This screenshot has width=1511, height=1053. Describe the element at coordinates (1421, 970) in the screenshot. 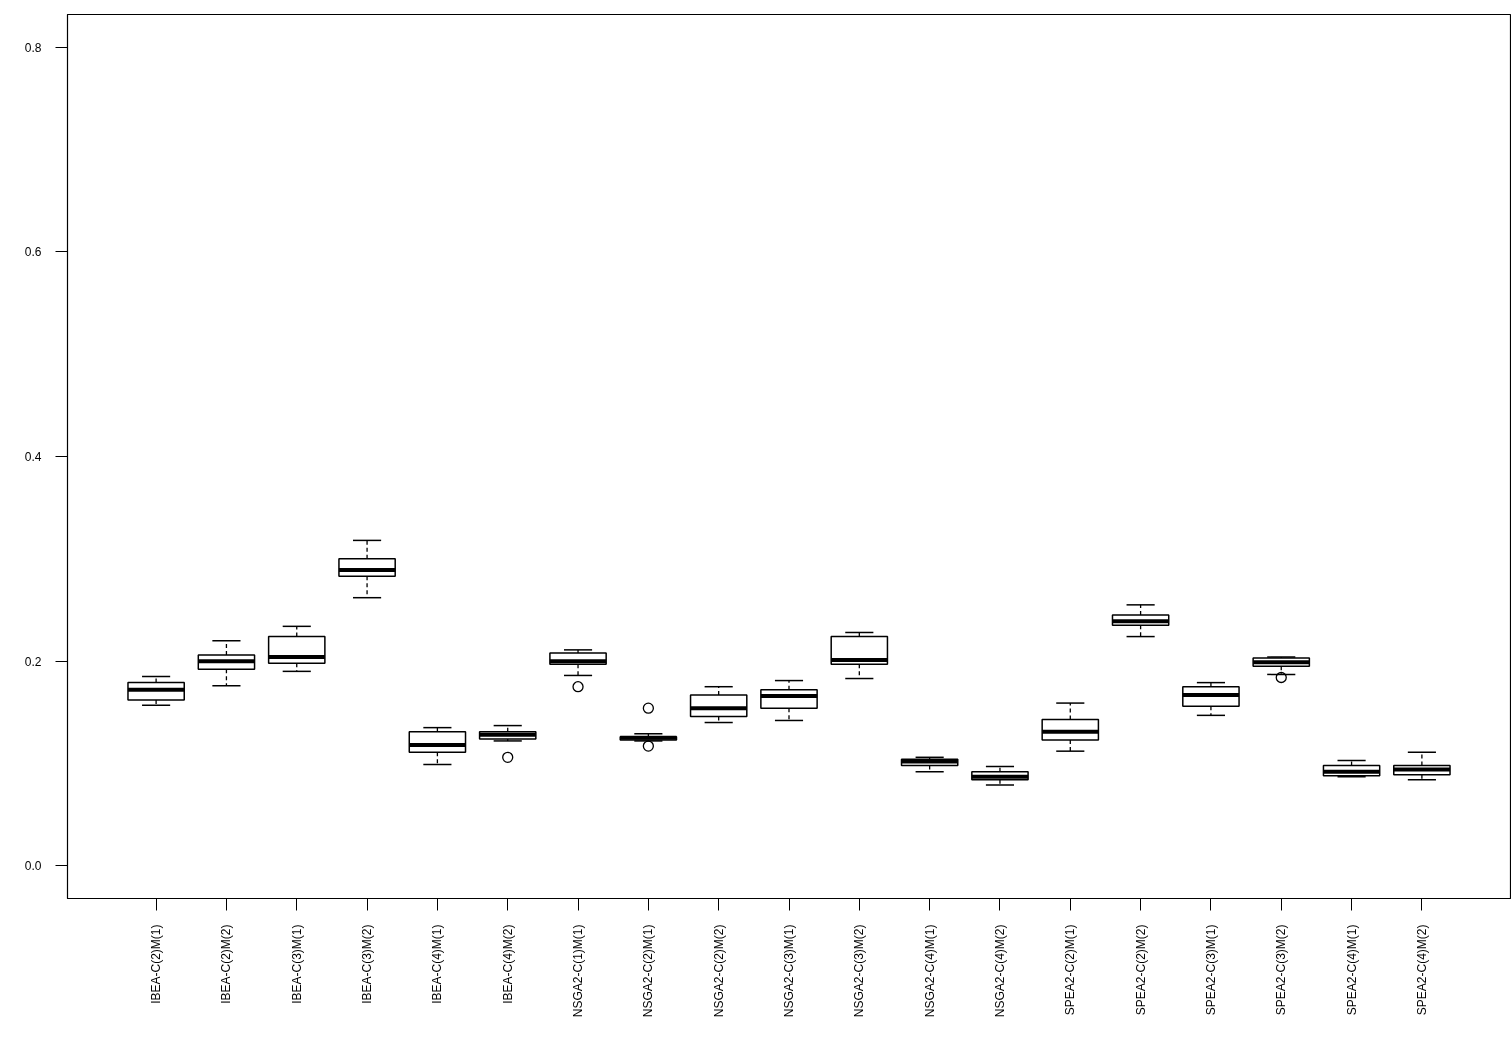

I see `x-tick-label: SPEA2-C(4)M(2)` at that location.